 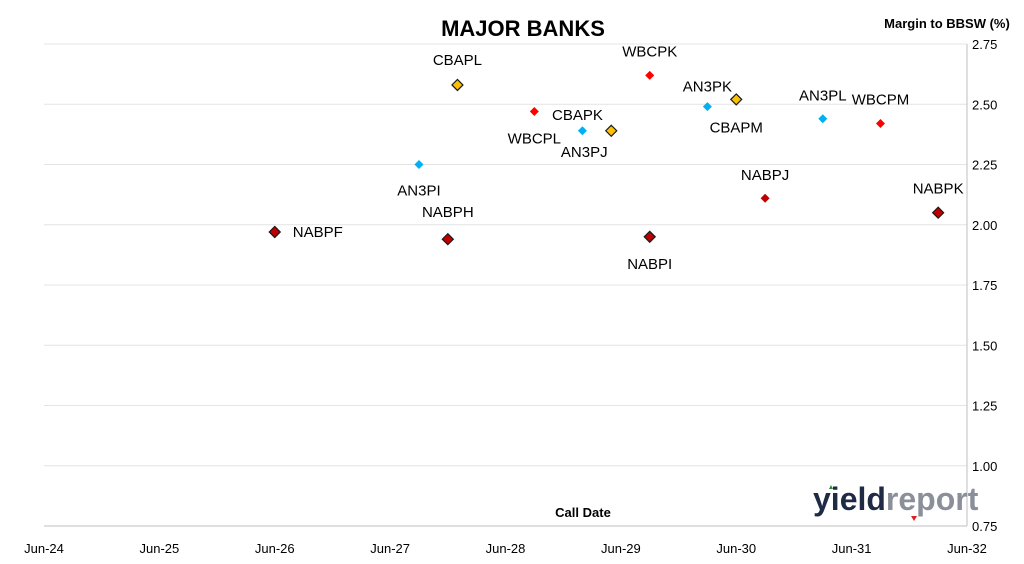 What do you see at coordinates (160, 548) in the screenshot?
I see `x-tick-label: Jun-25` at bounding box center [160, 548].